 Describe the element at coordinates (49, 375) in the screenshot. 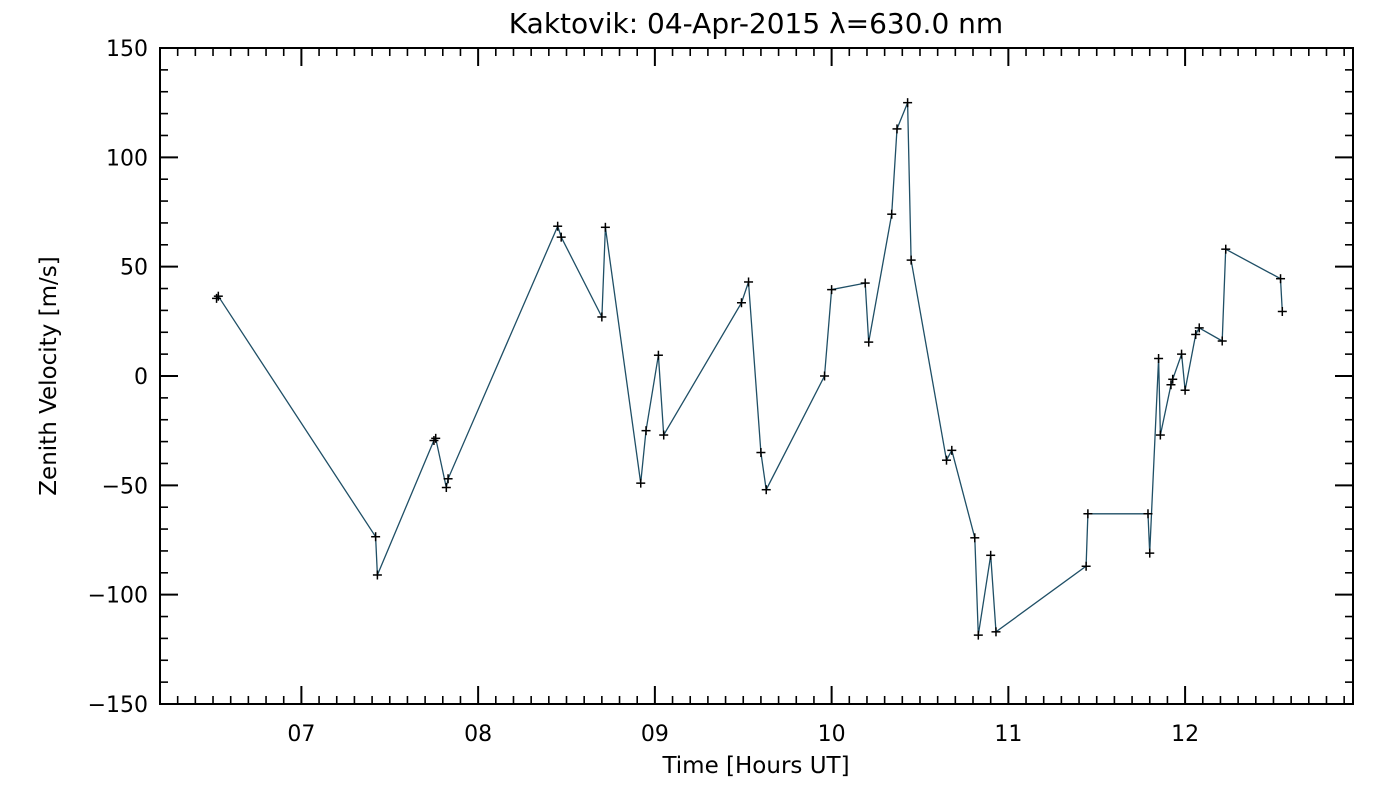

I see `y-axis-label: Zenith Velocity [m/s]` at that location.